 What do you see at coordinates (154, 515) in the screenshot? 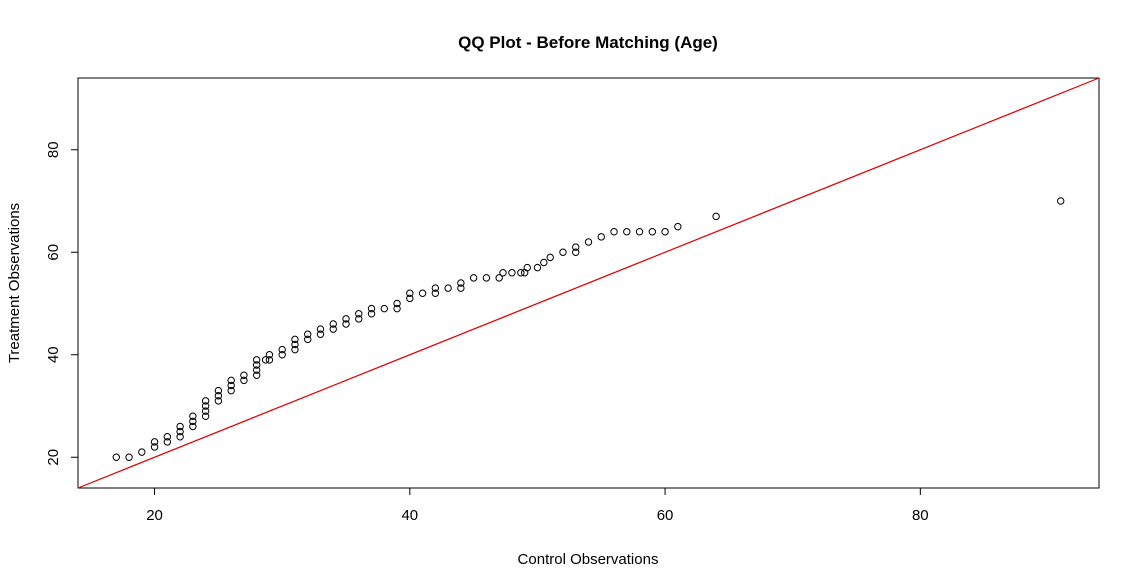
I see `x-tick-label: 20` at bounding box center [154, 515].